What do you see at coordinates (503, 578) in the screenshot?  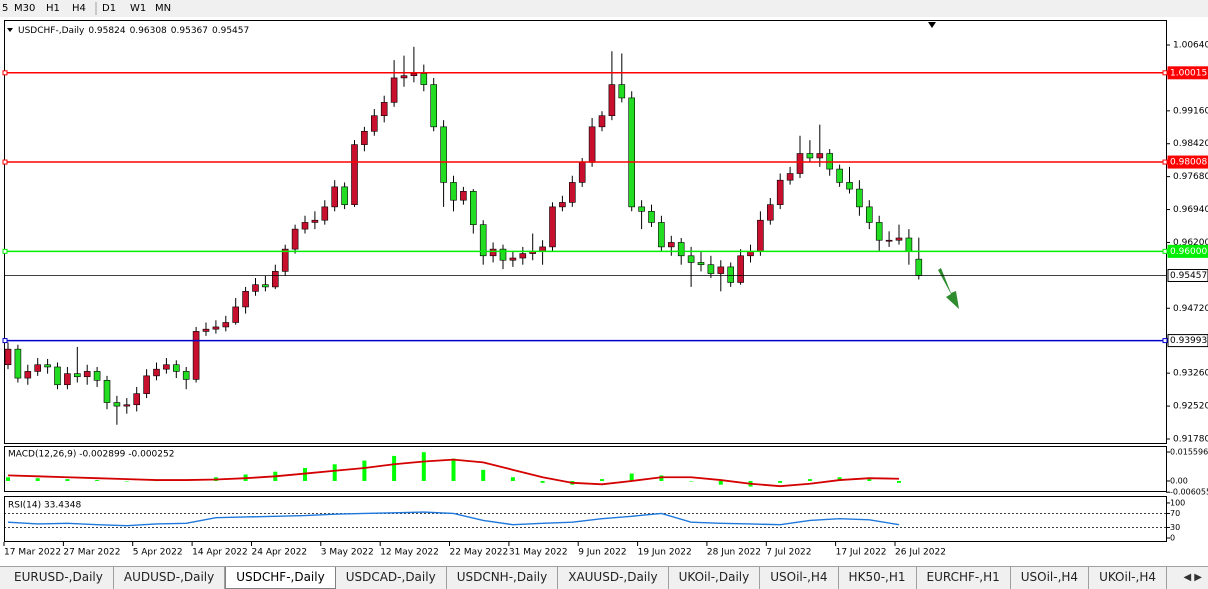 I see `symbol-tab: USDCNH-,Daily` at bounding box center [503, 578].